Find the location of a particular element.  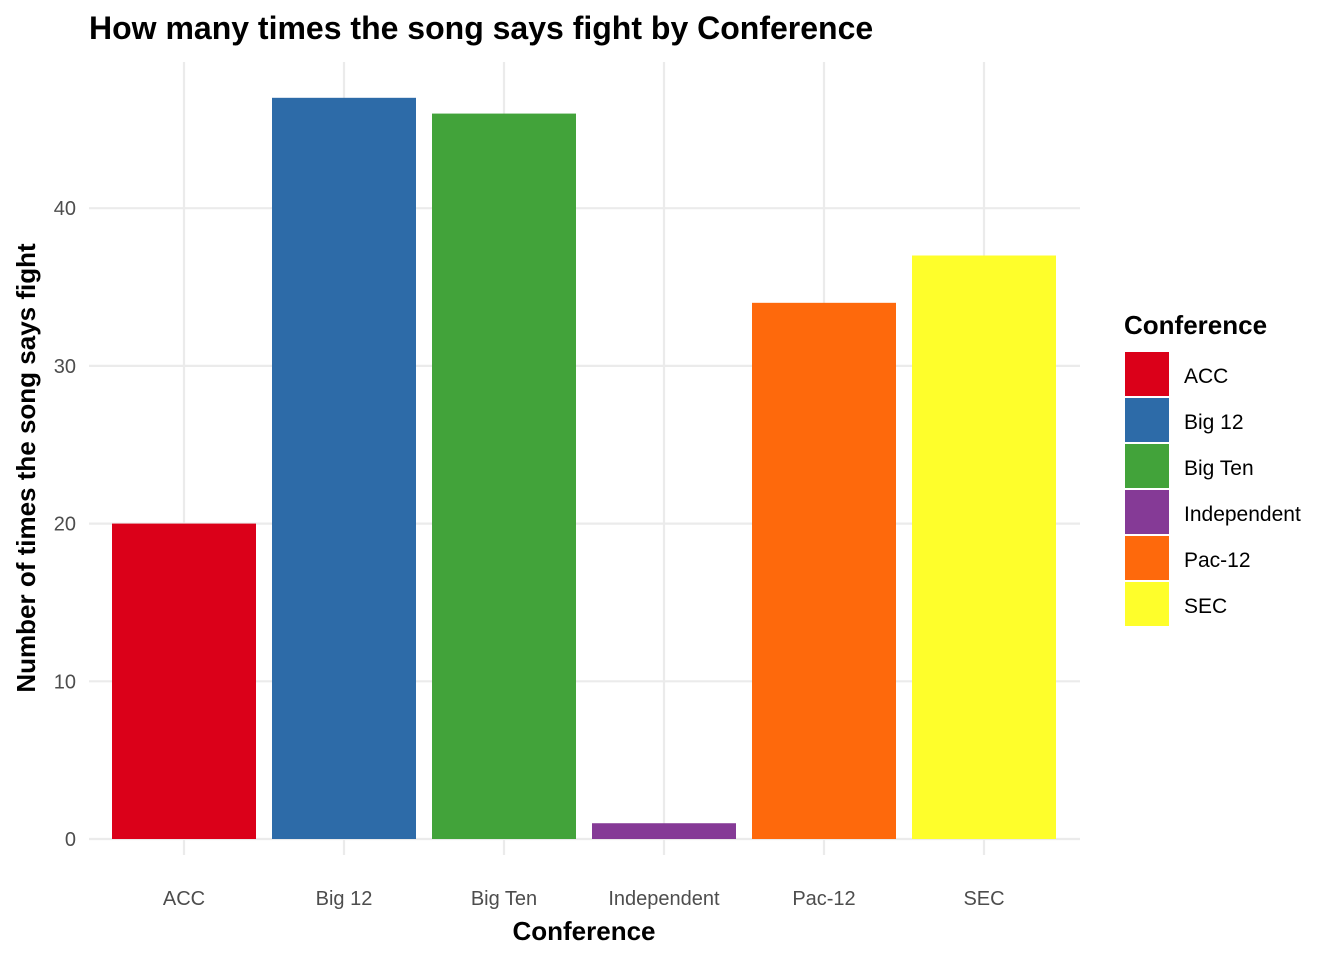

x-axis-title: Conference is located at coordinates (583, 931).